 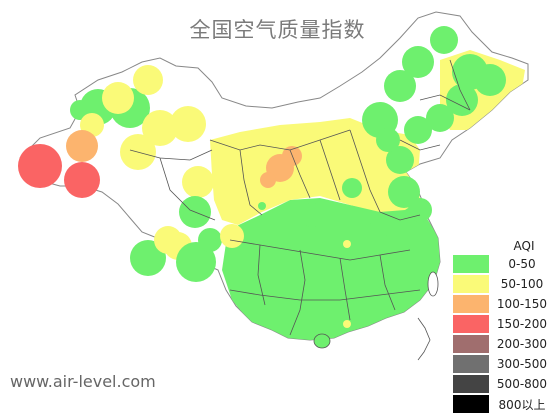 I want to click on legend-item: 800以上, so click(x=504, y=404).